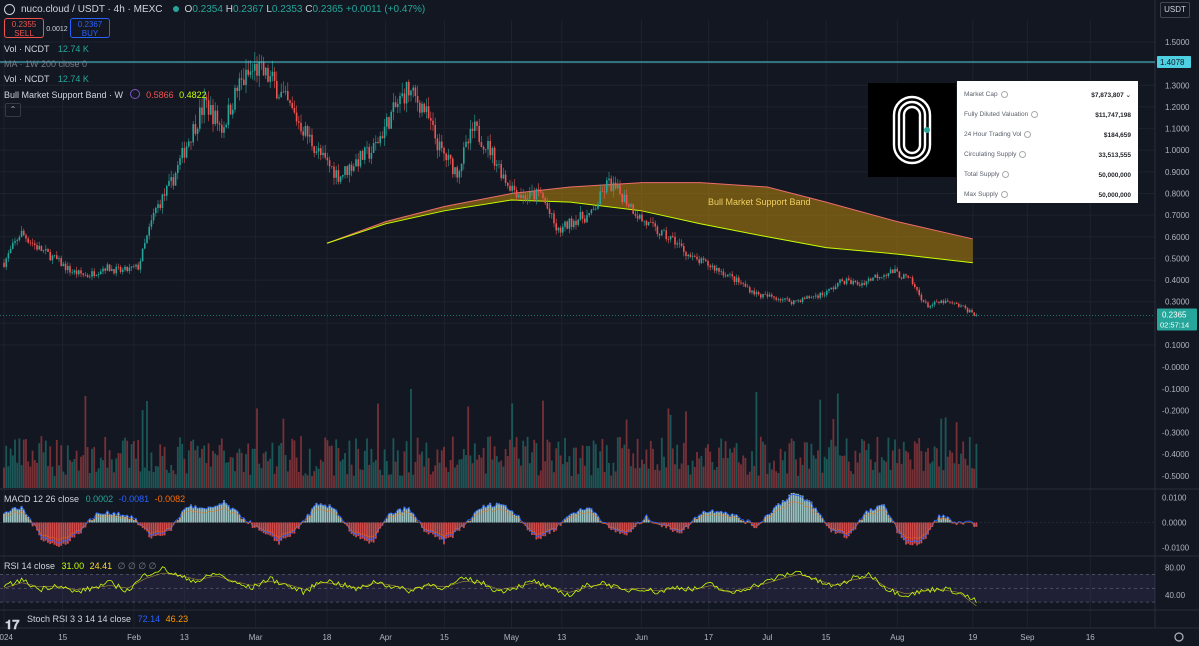 The height and width of the screenshot is (646, 1199). Describe the element at coordinates (80, 566) in the screenshot. I see `legend-rsi: RSI 14 close 31.00 24.41 ∅ ∅ ∅ ∅` at that location.